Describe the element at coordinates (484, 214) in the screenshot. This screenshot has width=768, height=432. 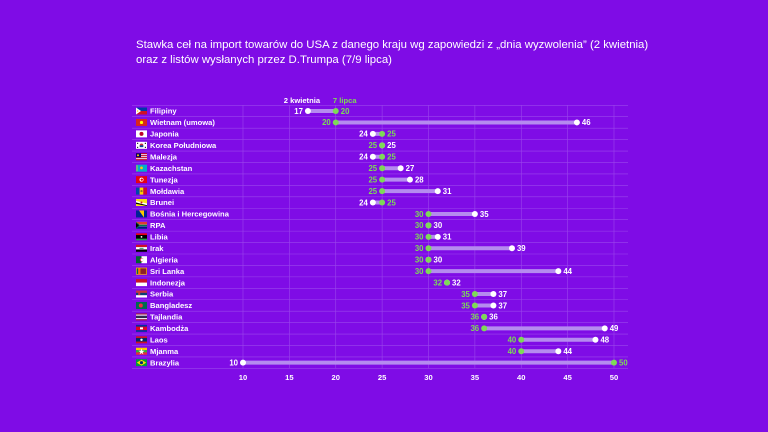
I see `april-value-label: 35` at that location.